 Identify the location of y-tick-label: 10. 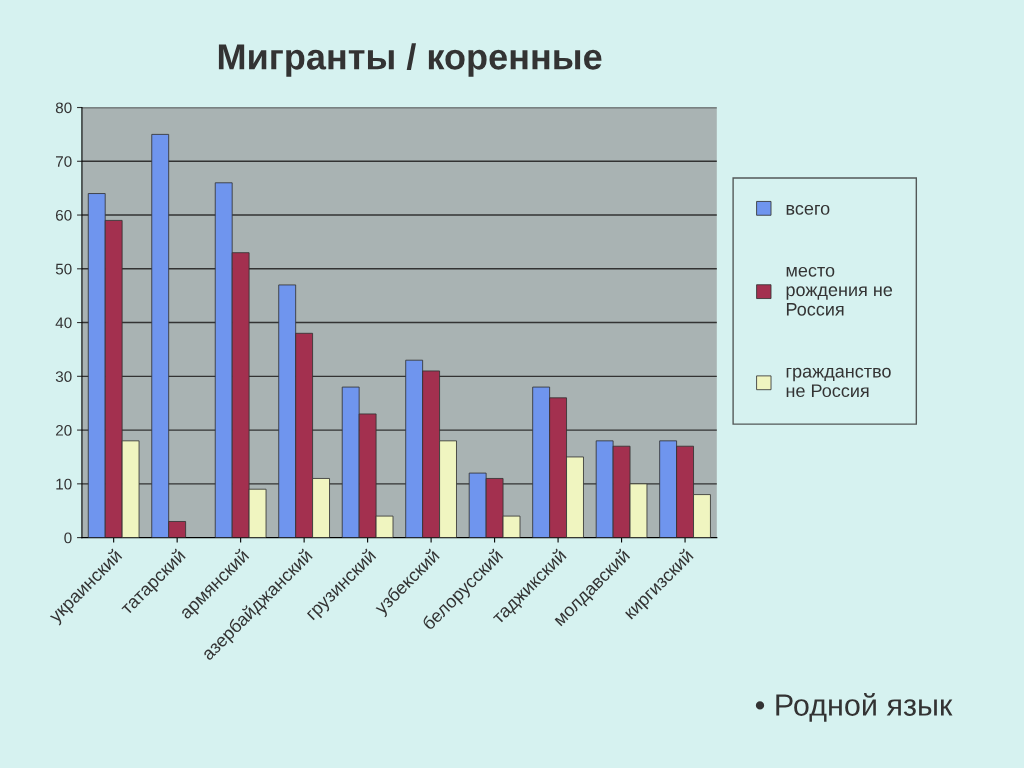
(64, 484).